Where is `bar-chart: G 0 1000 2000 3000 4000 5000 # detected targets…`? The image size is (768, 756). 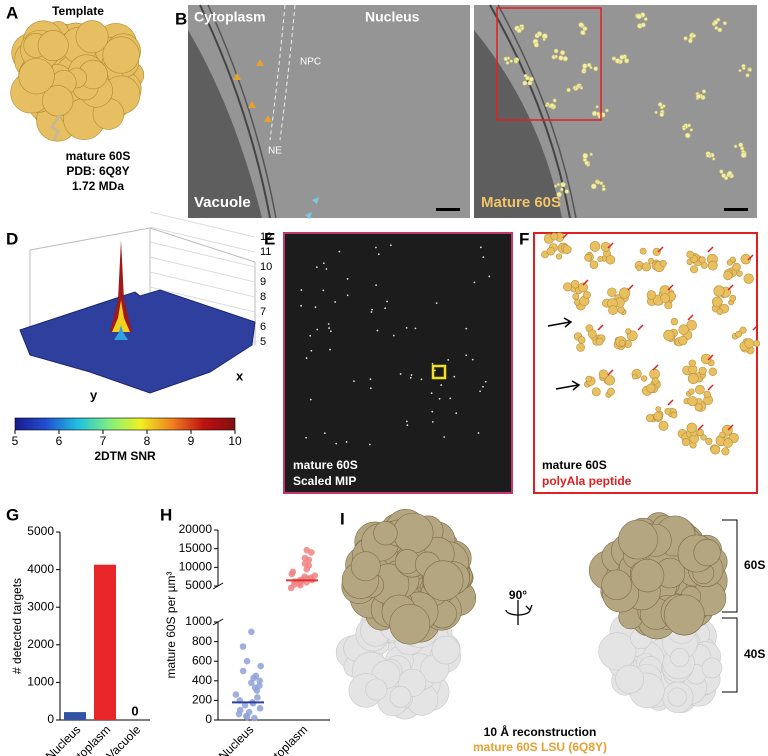 bar-chart: G 0 1000 2000 3000 4000 5000 # detected targets… is located at coordinates (78, 630).